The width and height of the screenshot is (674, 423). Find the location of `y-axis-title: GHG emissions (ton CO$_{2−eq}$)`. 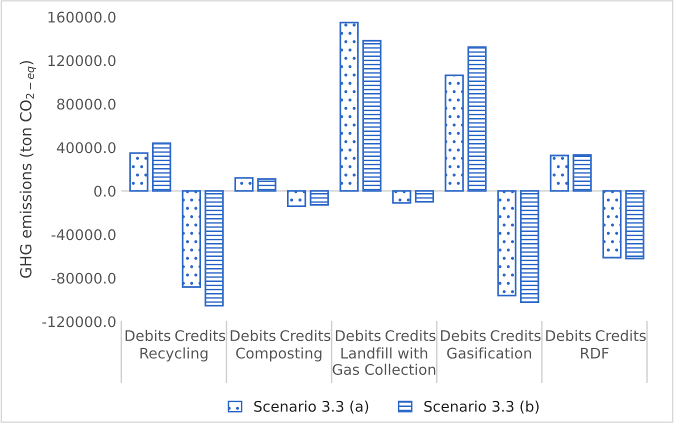

y-axis-title: GHG emissions (ton CO$_{2−eq}$) is located at coordinates (28, 169).